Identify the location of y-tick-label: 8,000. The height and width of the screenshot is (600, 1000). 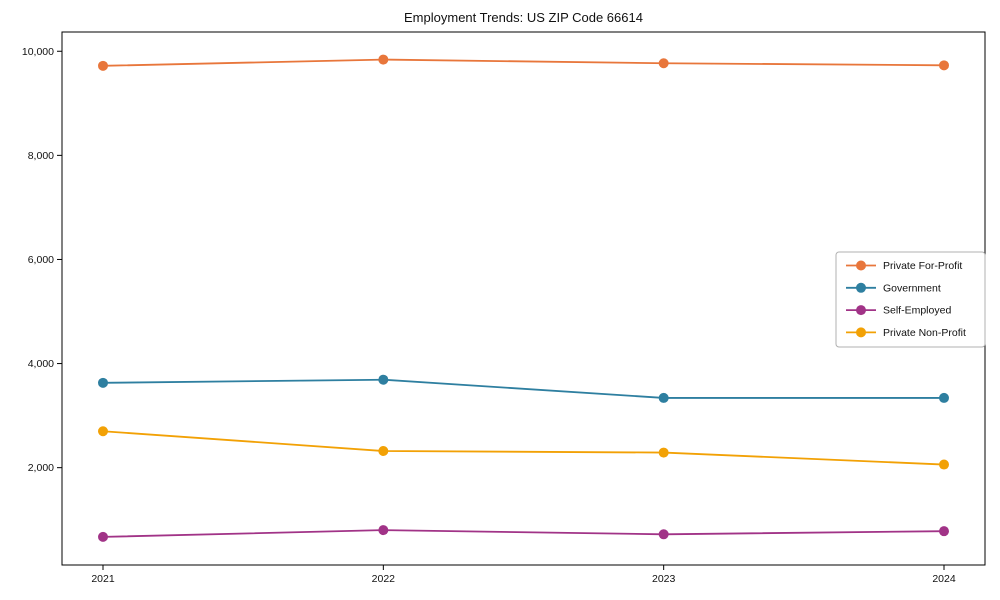
(41, 156).